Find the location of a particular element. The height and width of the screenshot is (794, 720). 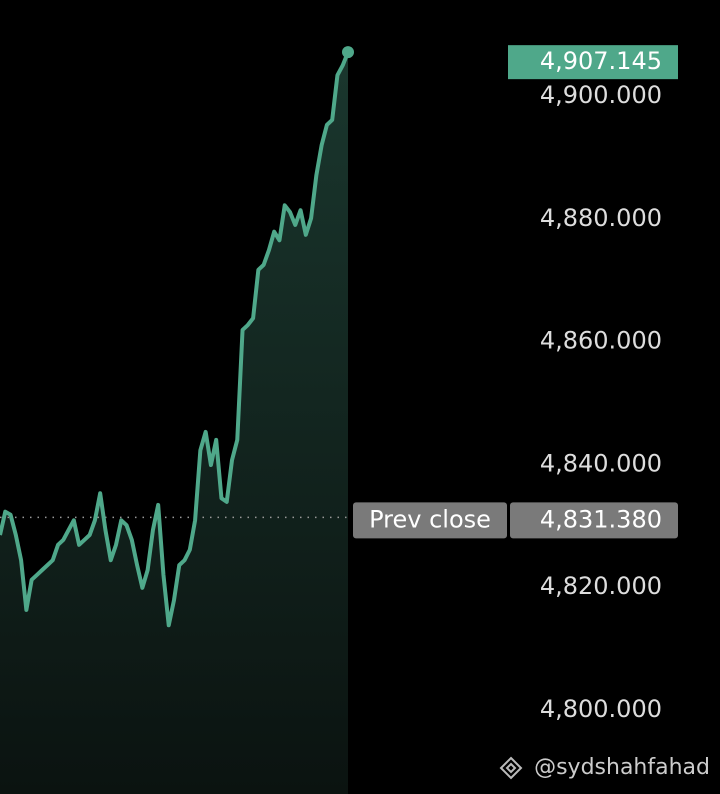

current-price-label: 4,907.145 is located at coordinates (601, 61).